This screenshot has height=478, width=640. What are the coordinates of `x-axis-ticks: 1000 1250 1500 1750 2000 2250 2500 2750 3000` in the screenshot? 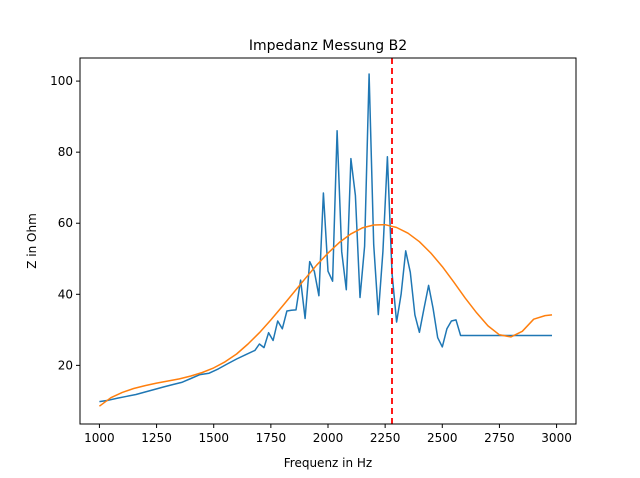 It's located at (328, 434).